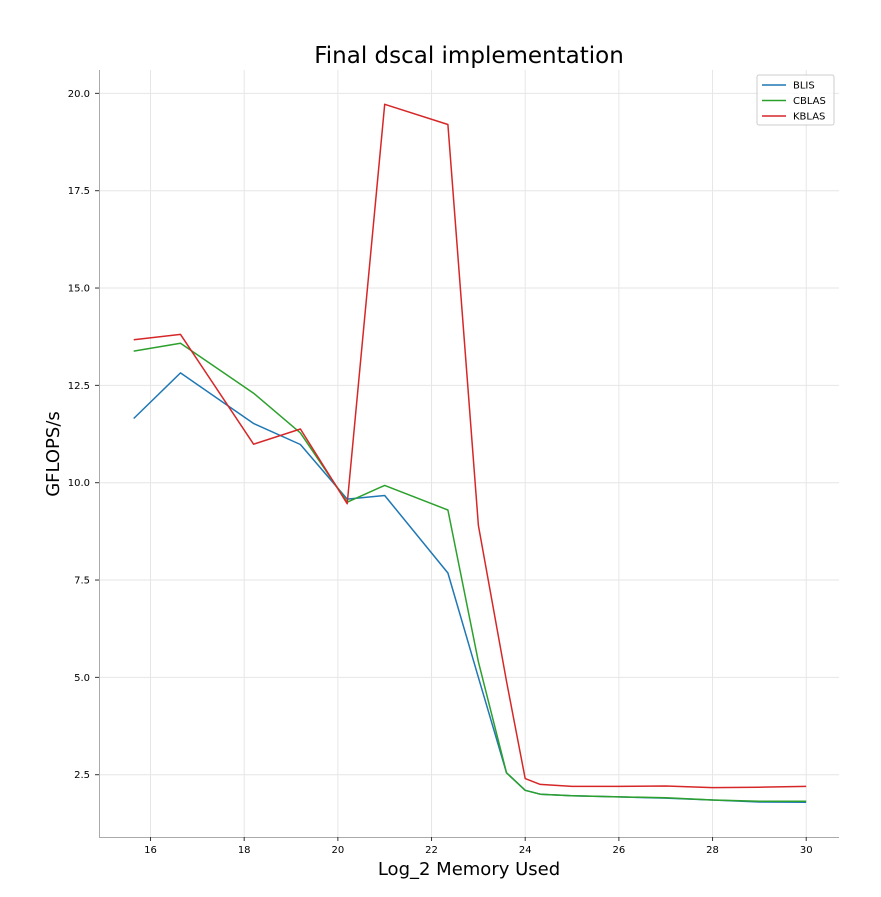 The height and width of the screenshot is (897, 881). I want to click on x-tick-label: 16, so click(150, 850).